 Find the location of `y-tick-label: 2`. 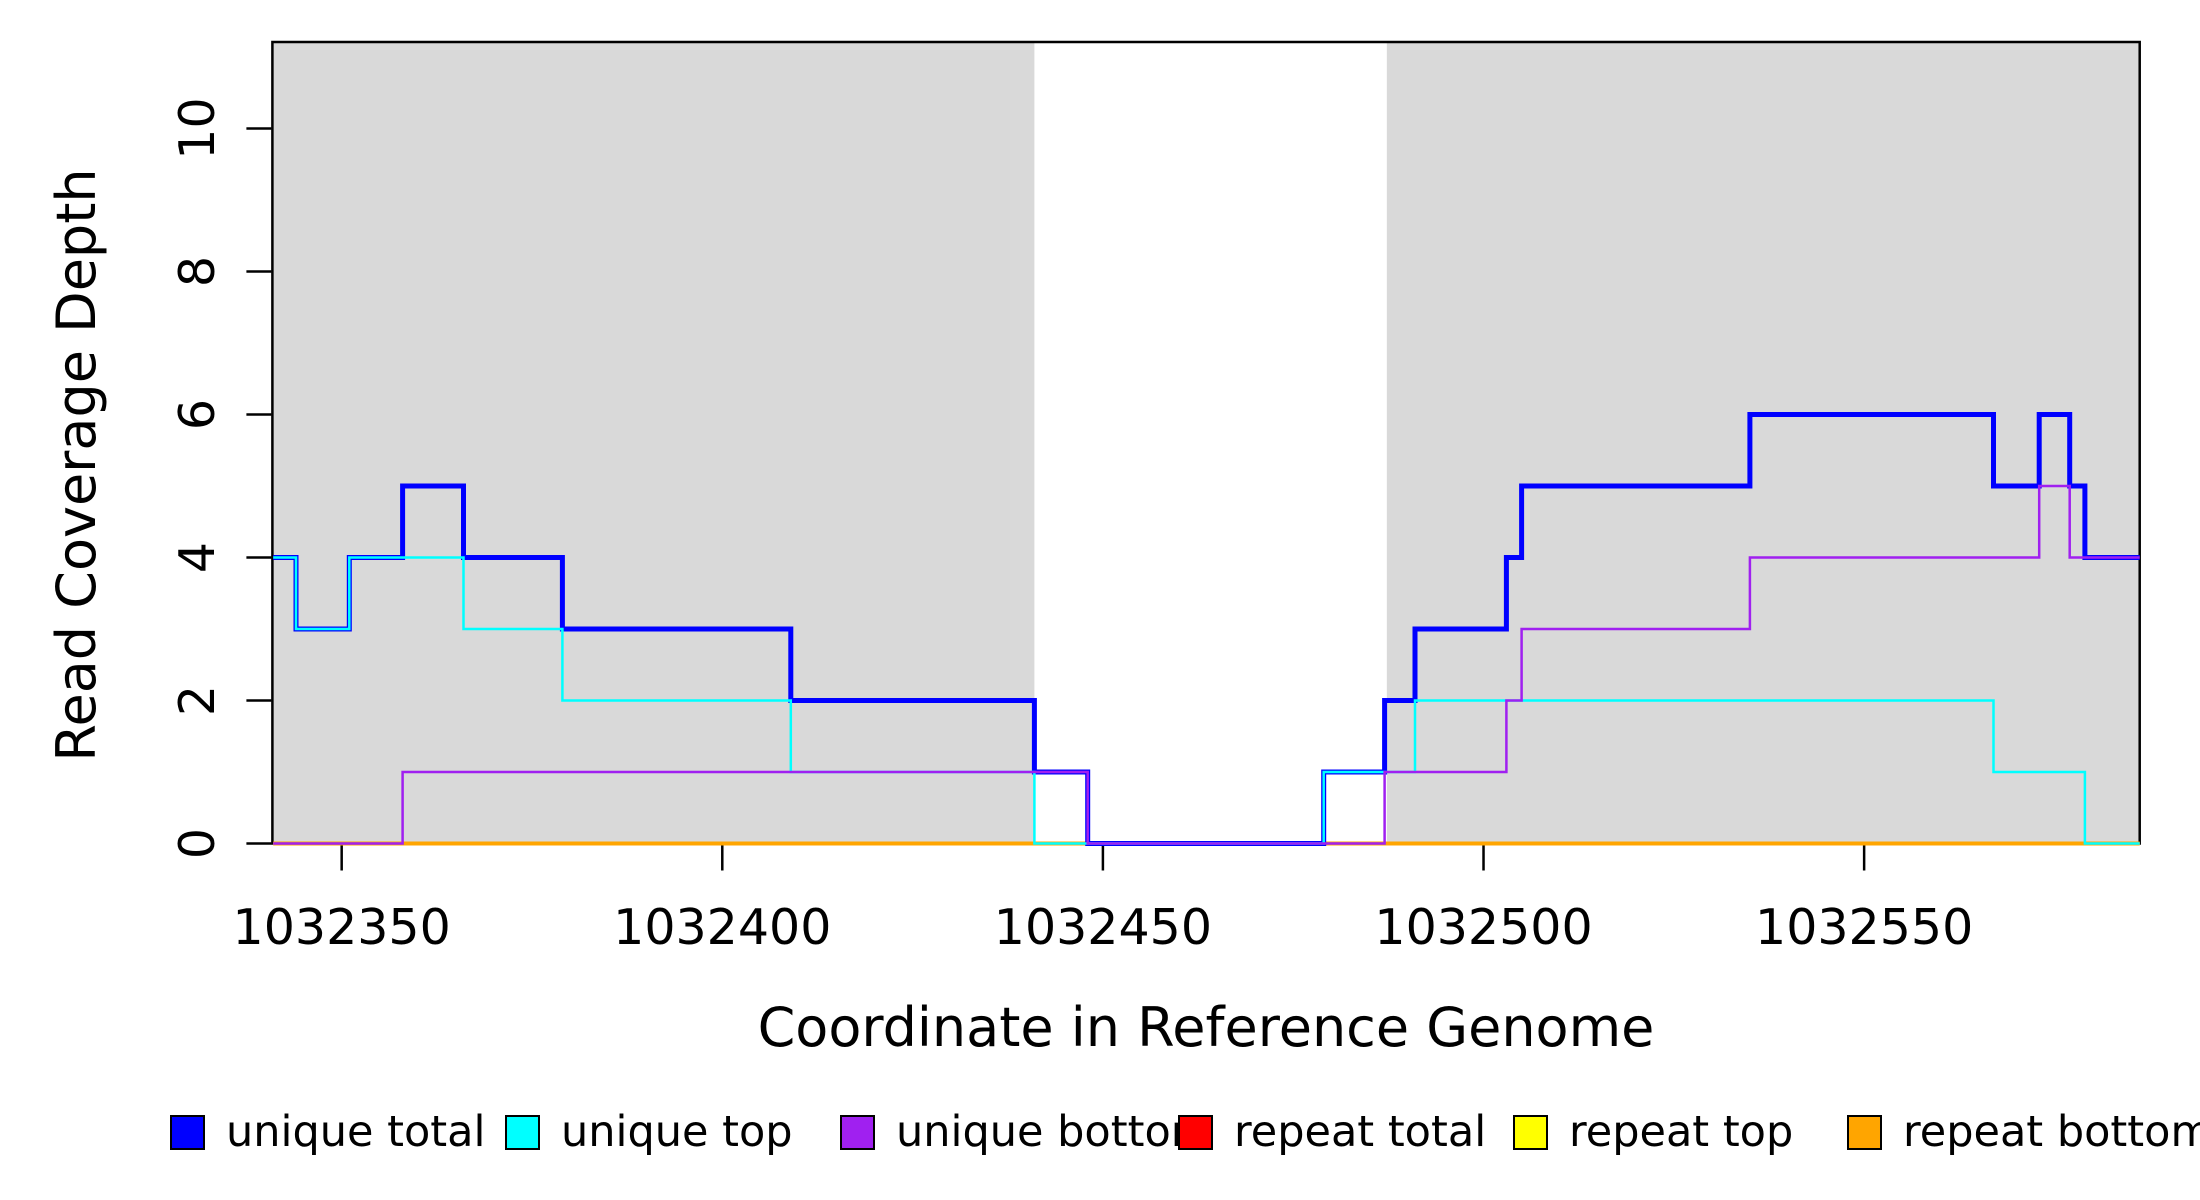

y-tick-label: 2 is located at coordinates (197, 700).